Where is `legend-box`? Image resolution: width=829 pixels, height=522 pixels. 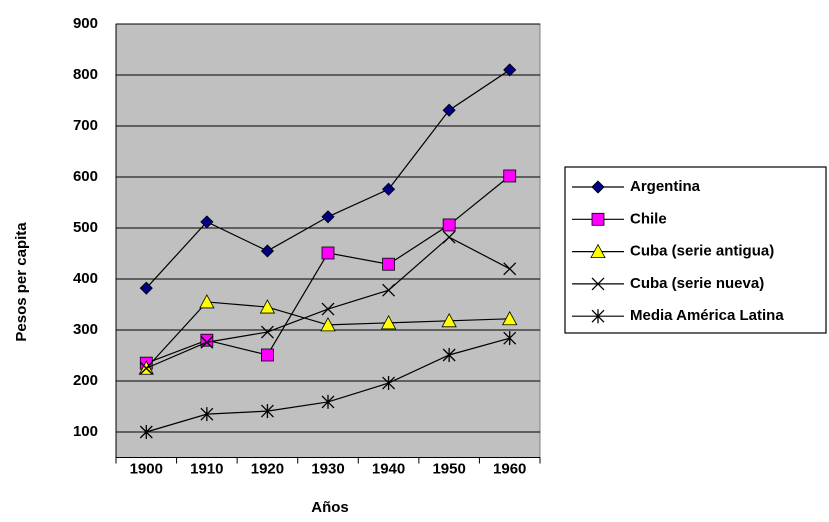 legend-box is located at coordinates (695, 250).